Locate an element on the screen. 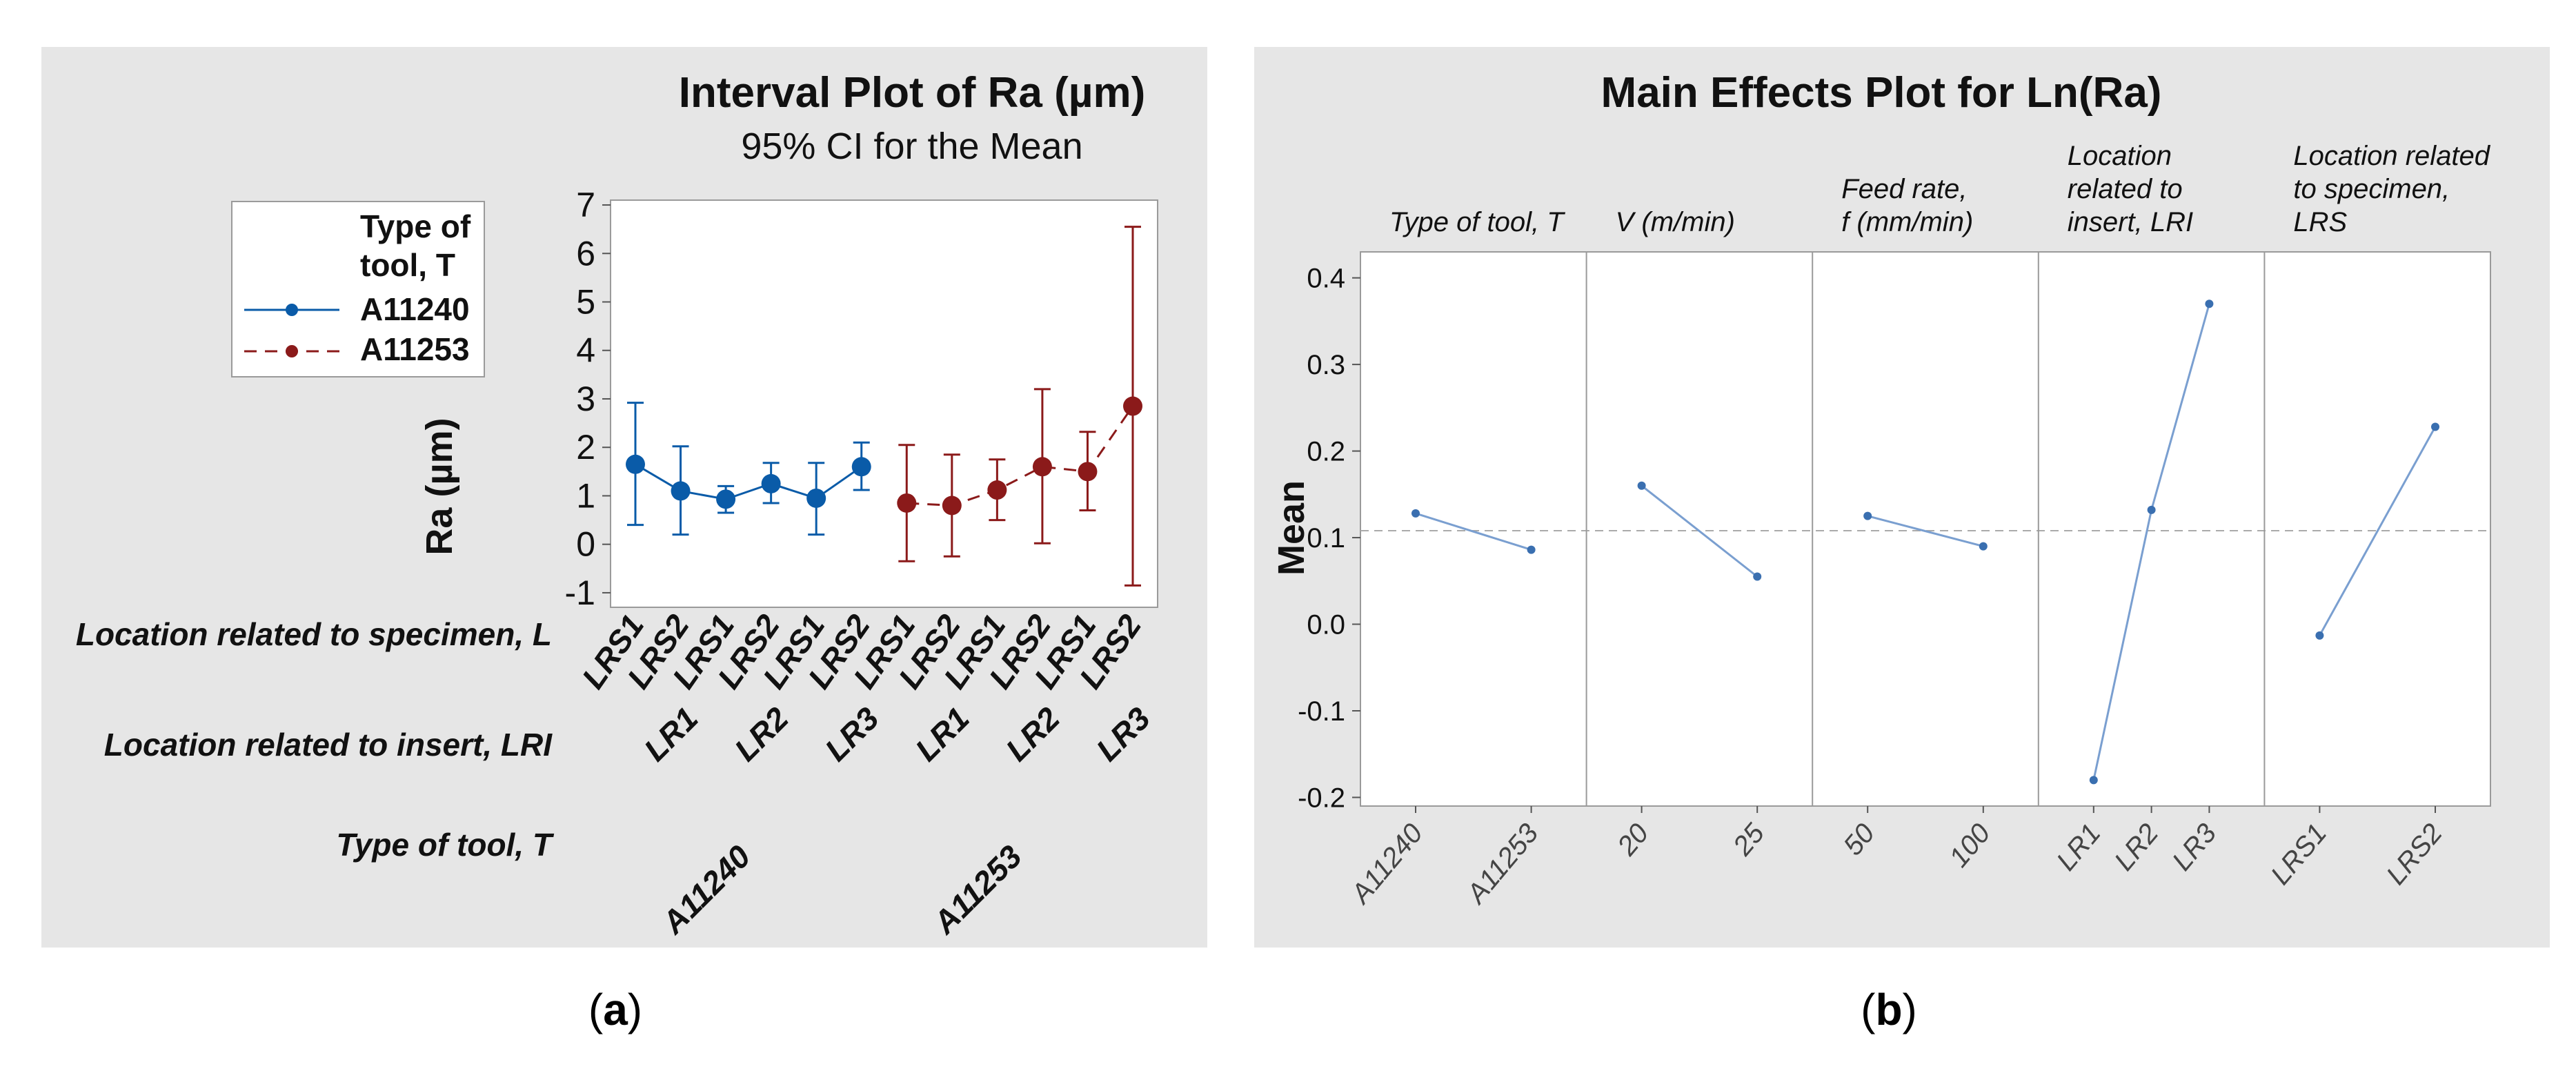  y-tick-label: 0.1 is located at coordinates (1326, 538).